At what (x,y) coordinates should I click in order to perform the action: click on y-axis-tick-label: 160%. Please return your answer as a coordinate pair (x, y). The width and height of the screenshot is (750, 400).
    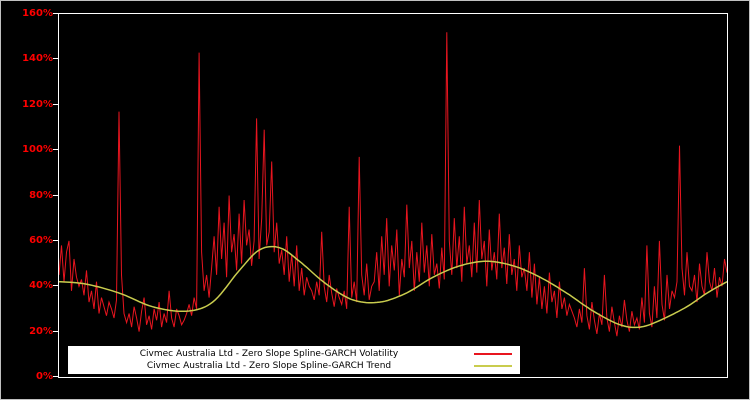
    Looking at the image, I should click on (37, 13).